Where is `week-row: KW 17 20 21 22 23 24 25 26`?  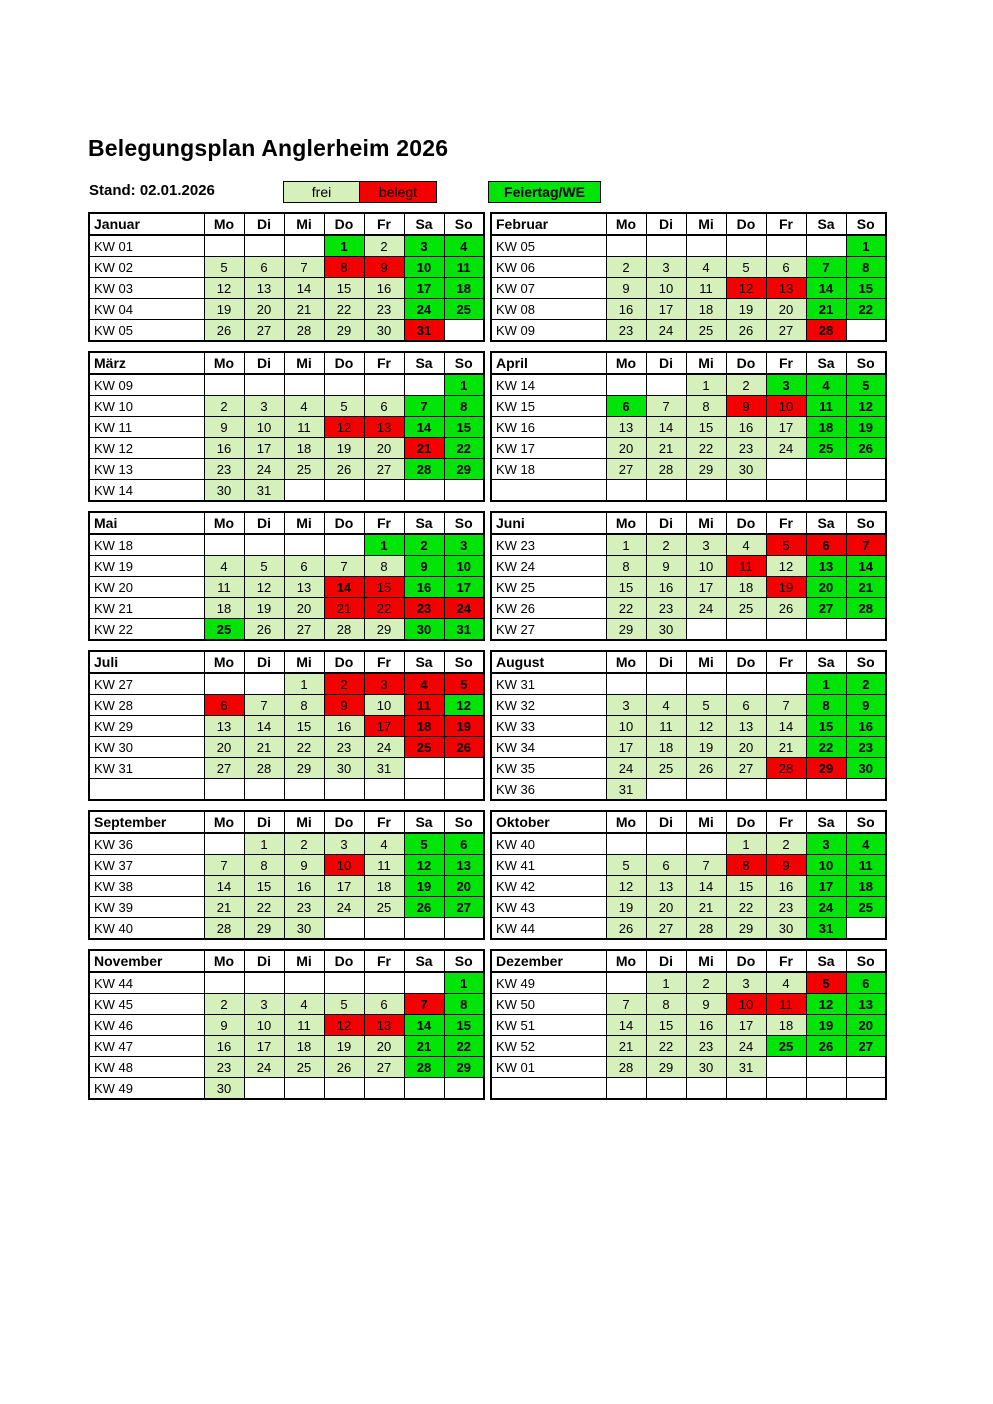
week-row: KW 17 20 21 22 23 24 25 26 is located at coordinates (688, 448).